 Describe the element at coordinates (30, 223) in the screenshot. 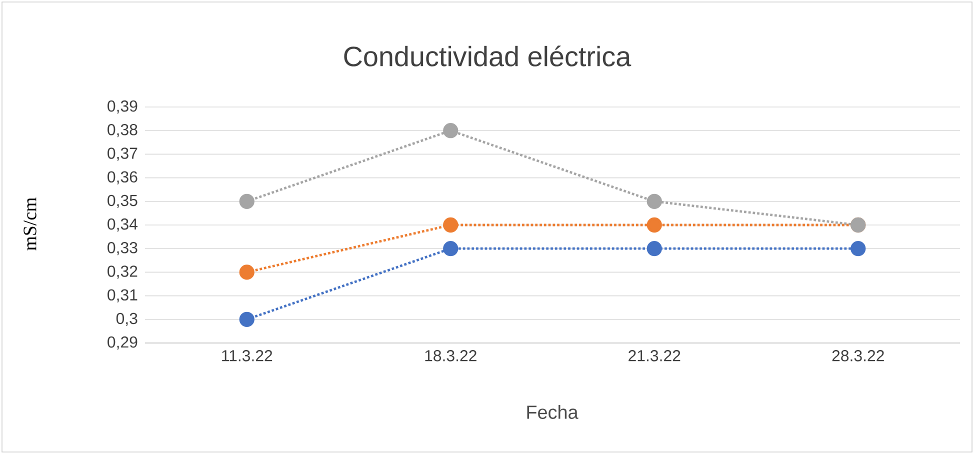

I see `y-axis-title: mS/cm` at that location.